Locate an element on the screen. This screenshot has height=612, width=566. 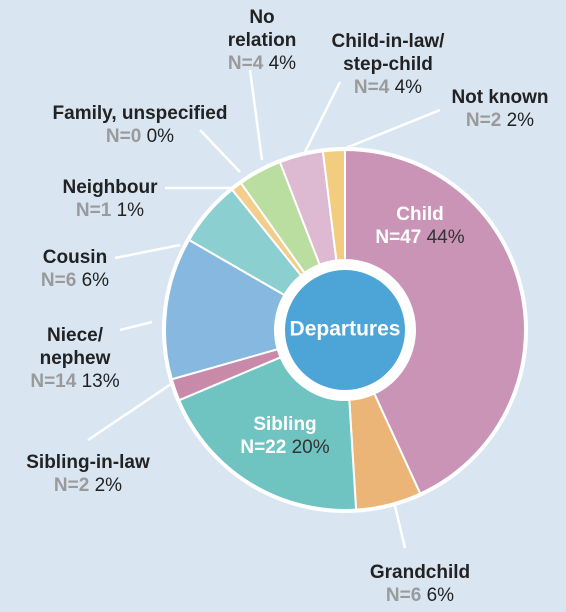
center-label: Departures is located at coordinates (345, 329).